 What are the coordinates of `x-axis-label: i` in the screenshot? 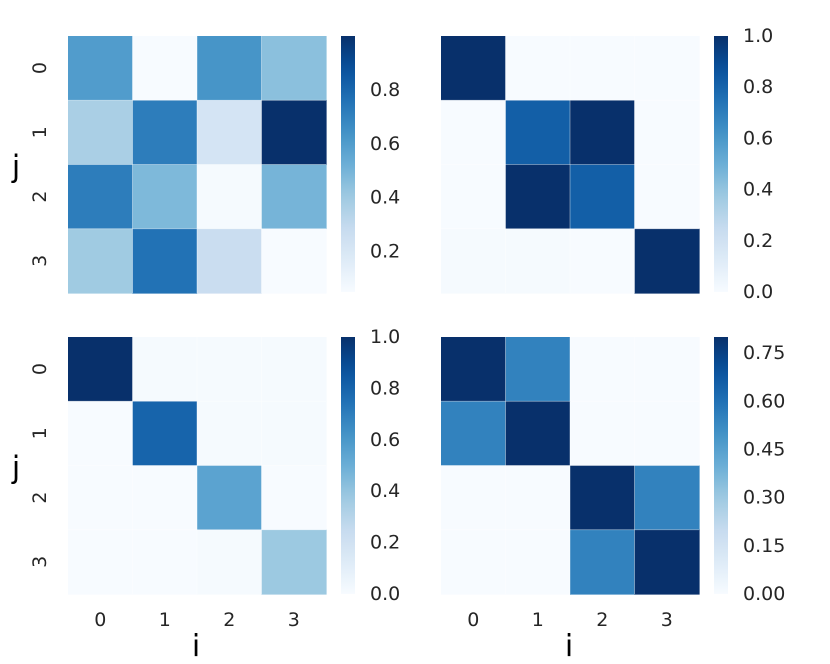 It's located at (569, 646).